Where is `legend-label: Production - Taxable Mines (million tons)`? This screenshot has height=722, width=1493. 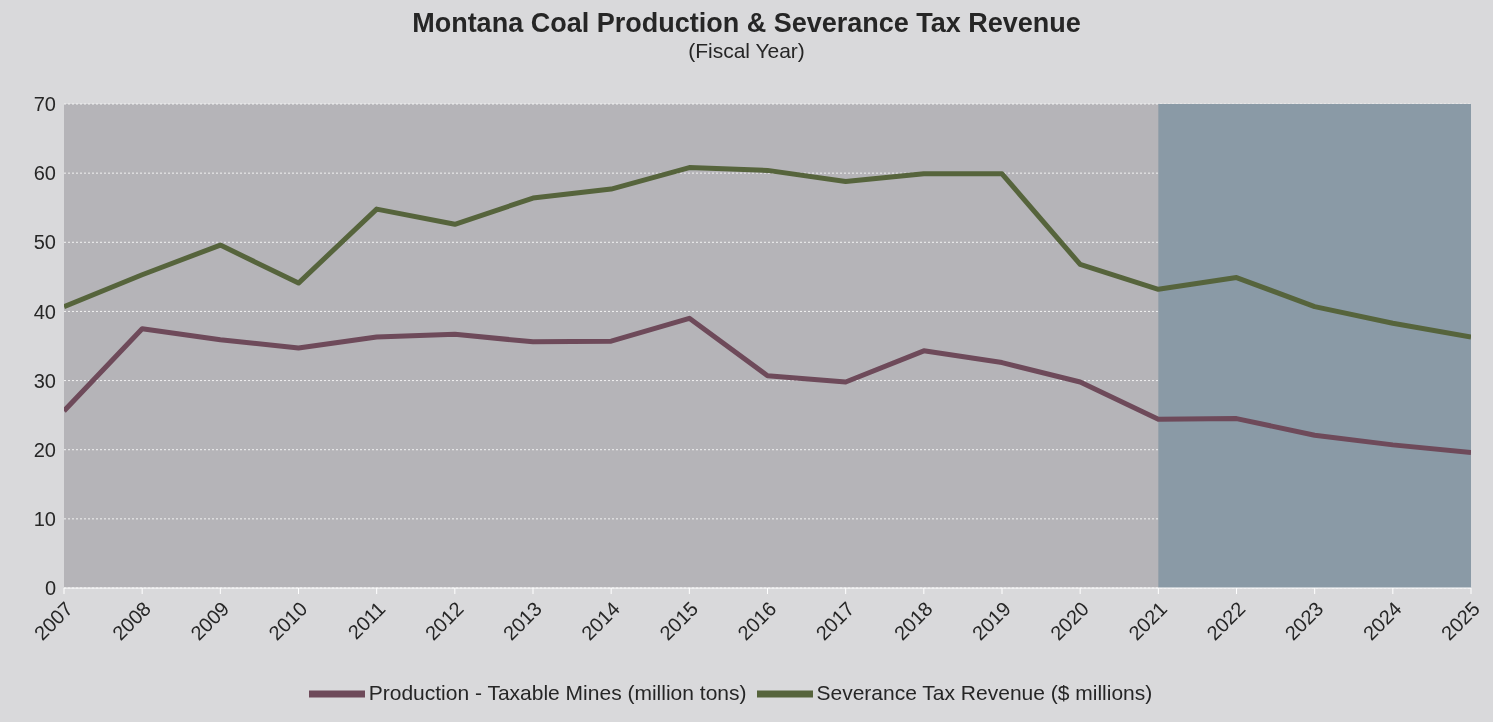
legend-label: Production - Taxable Mines (million tons) is located at coordinates (557, 692).